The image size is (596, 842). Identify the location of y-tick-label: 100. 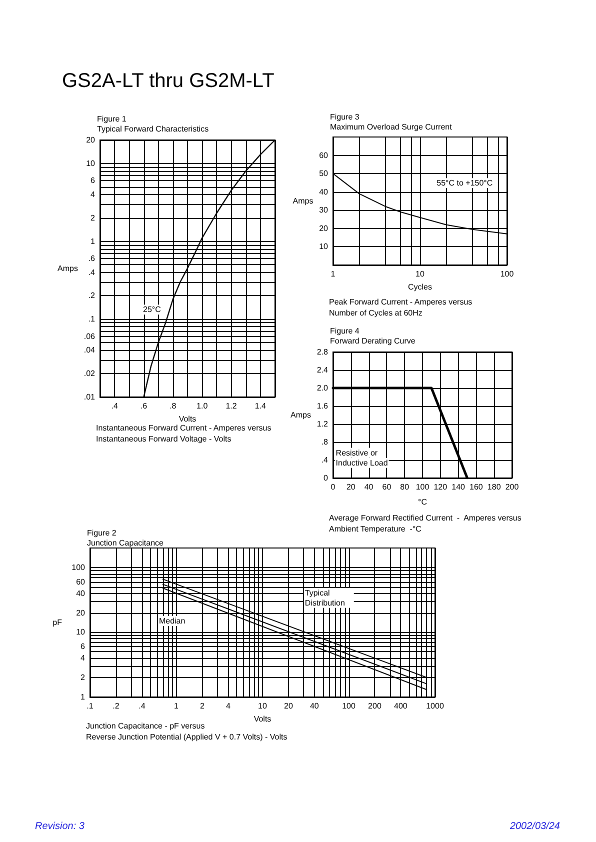
(79, 567).